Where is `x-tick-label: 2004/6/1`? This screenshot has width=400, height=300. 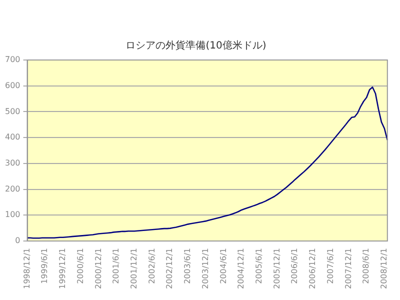
x-tick-label: 2004/6/1 is located at coordinates (223, 266).